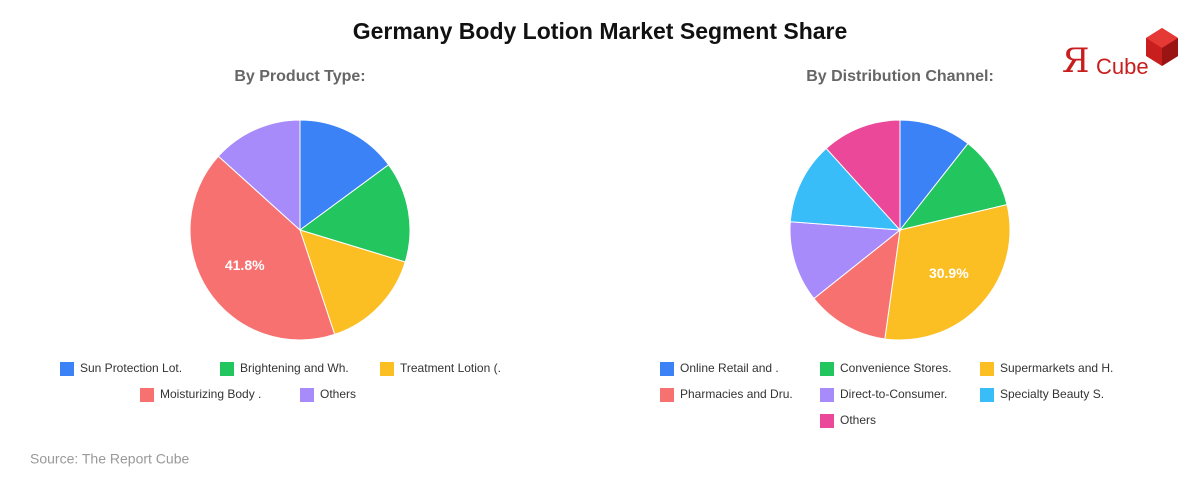 This screenshot has width=1200, height=480. What do you see at coordinates (736, 394) in the screenshot?
I see `legend-label: Pharmacies and Dru.` at bounding box center [736, 394].